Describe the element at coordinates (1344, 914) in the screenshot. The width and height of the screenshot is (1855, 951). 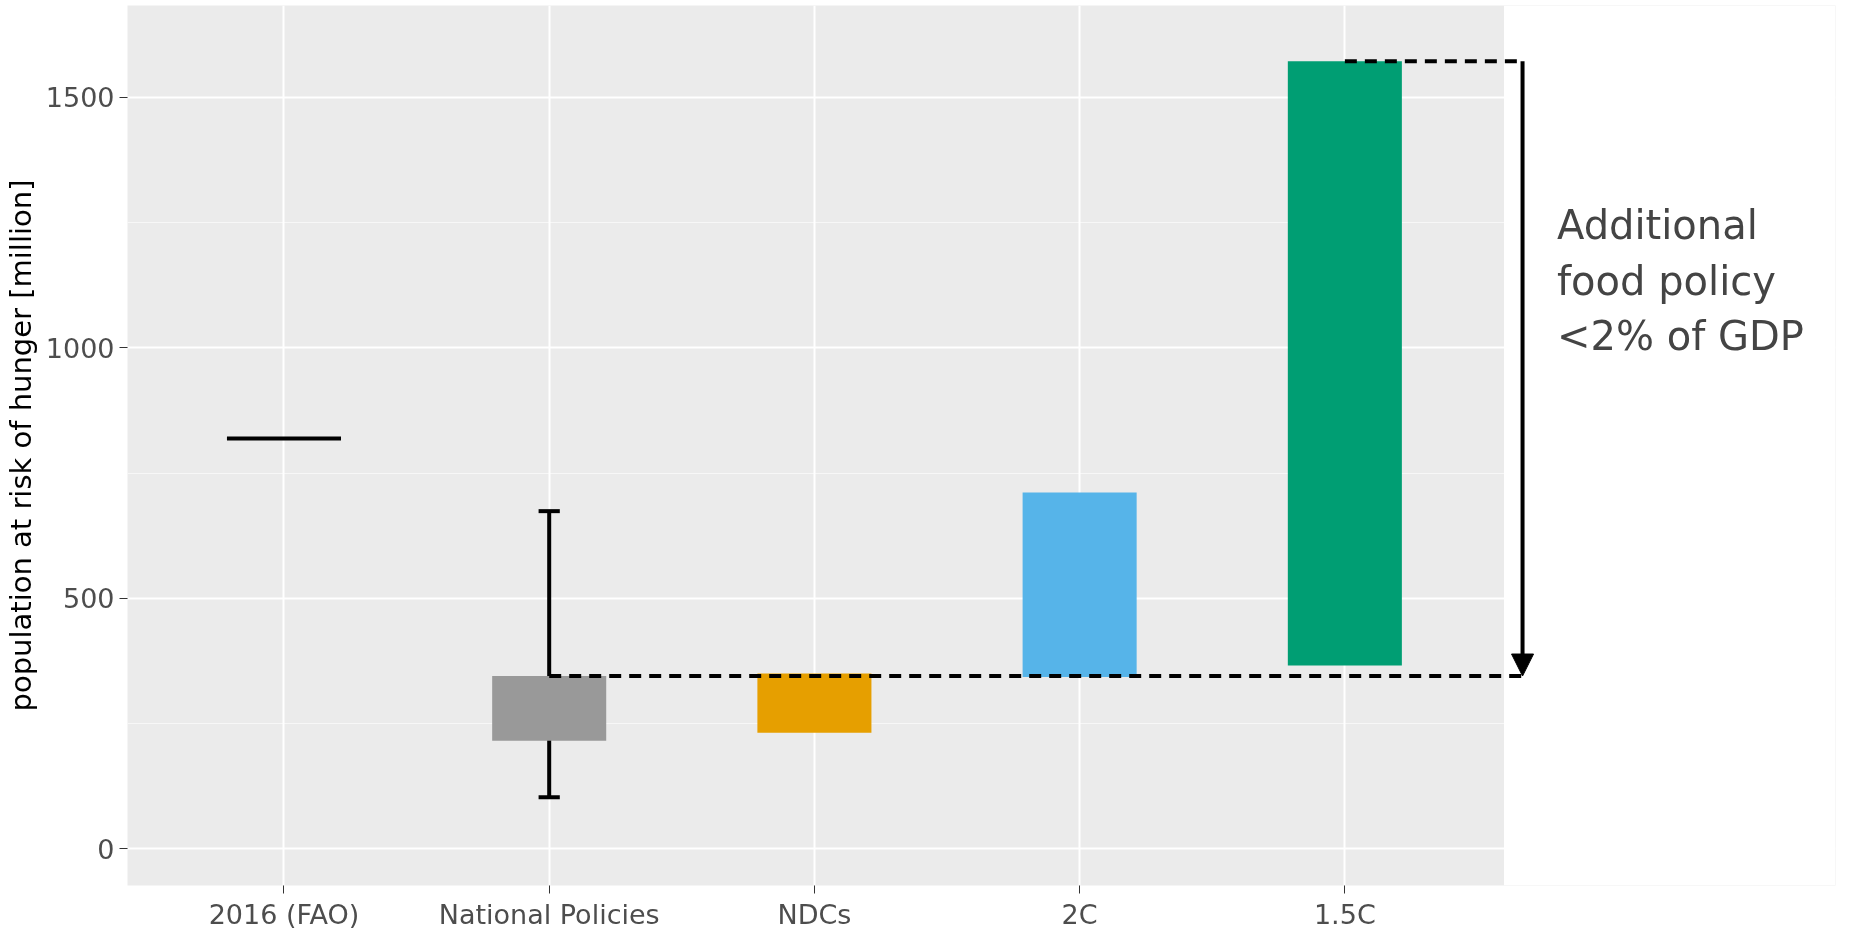
I see `x-tick-label: 1.5C` at that location.